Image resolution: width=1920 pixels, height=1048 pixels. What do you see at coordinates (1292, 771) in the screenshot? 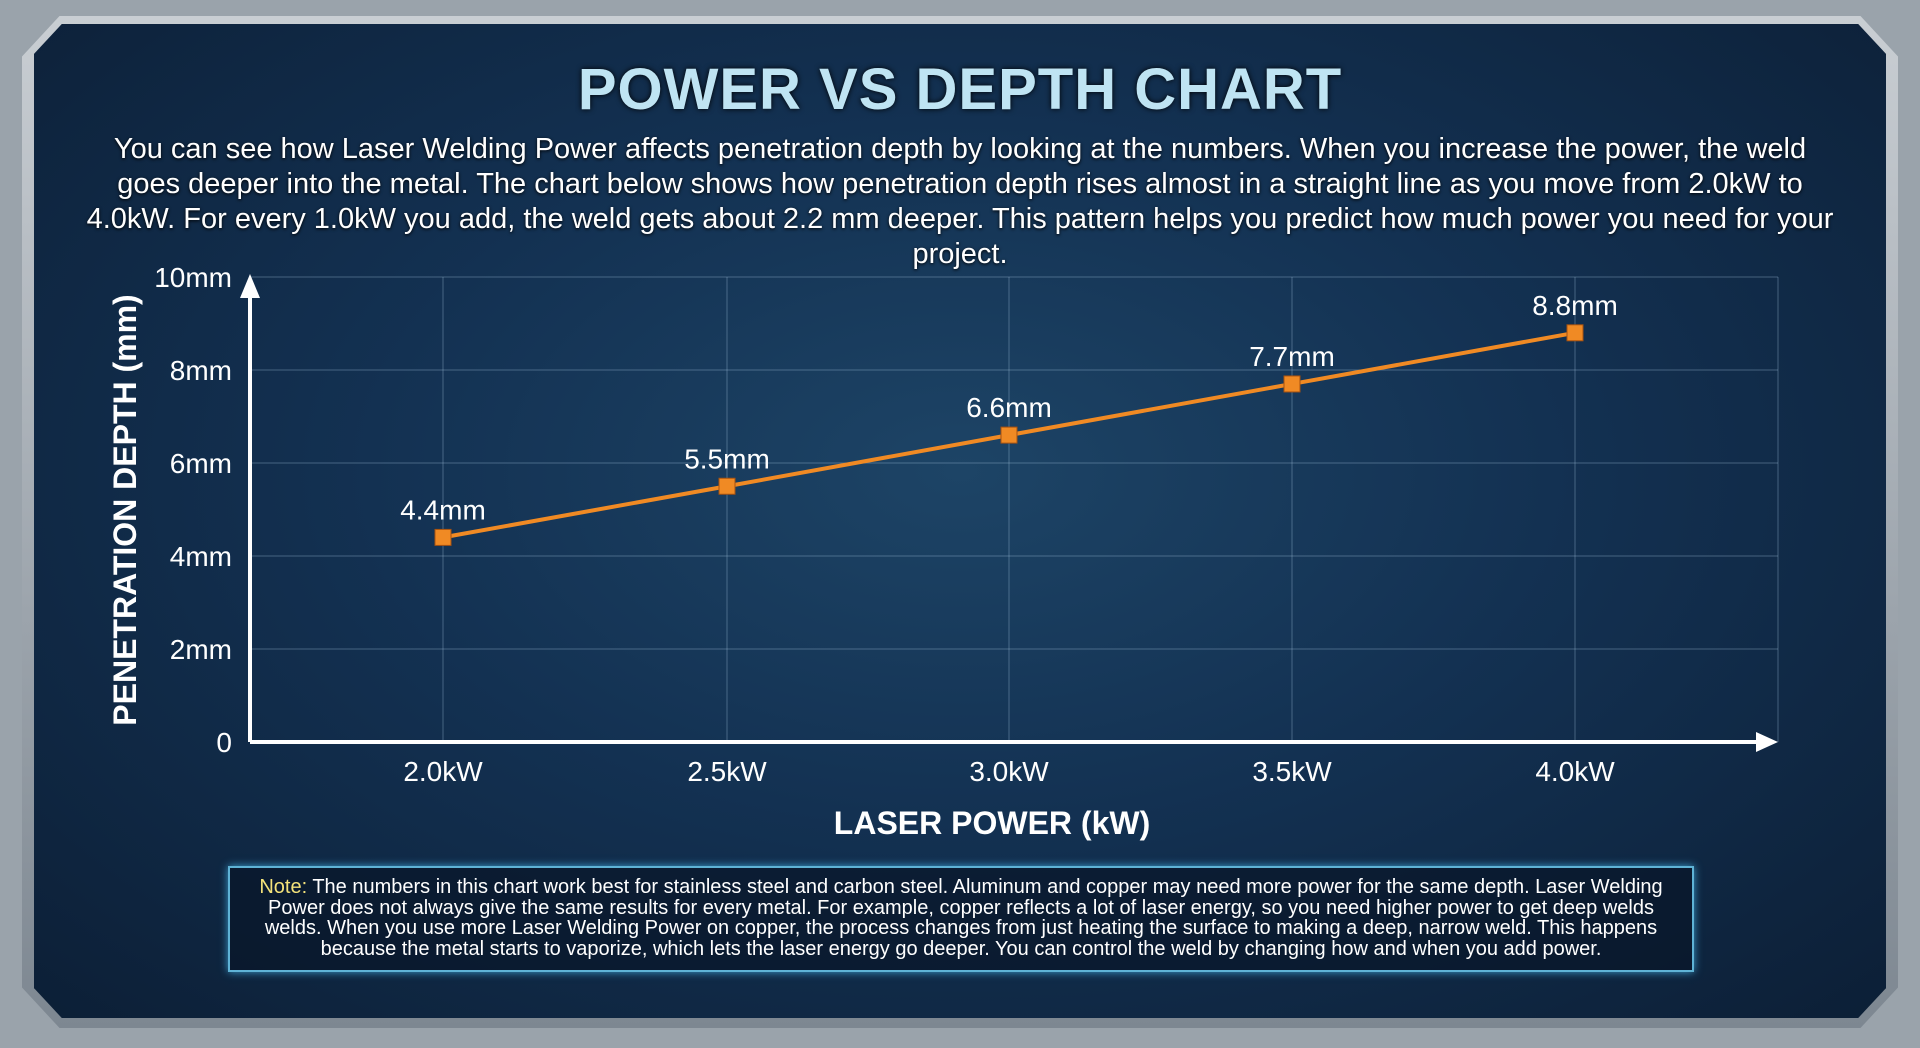
I see `x-tick-label: 3.5kW` at bounding box center [1292, 771].